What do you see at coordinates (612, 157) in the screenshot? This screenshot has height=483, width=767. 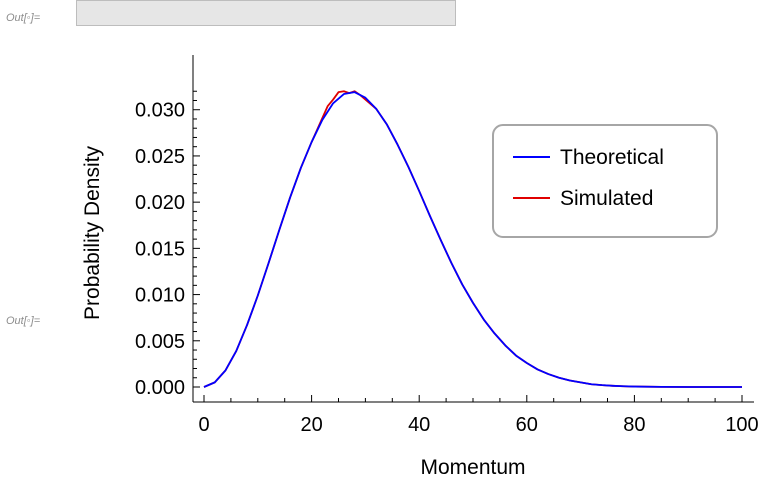 I see `legend-label-theoretical: Theoretical` at bounding box center [612, 157].